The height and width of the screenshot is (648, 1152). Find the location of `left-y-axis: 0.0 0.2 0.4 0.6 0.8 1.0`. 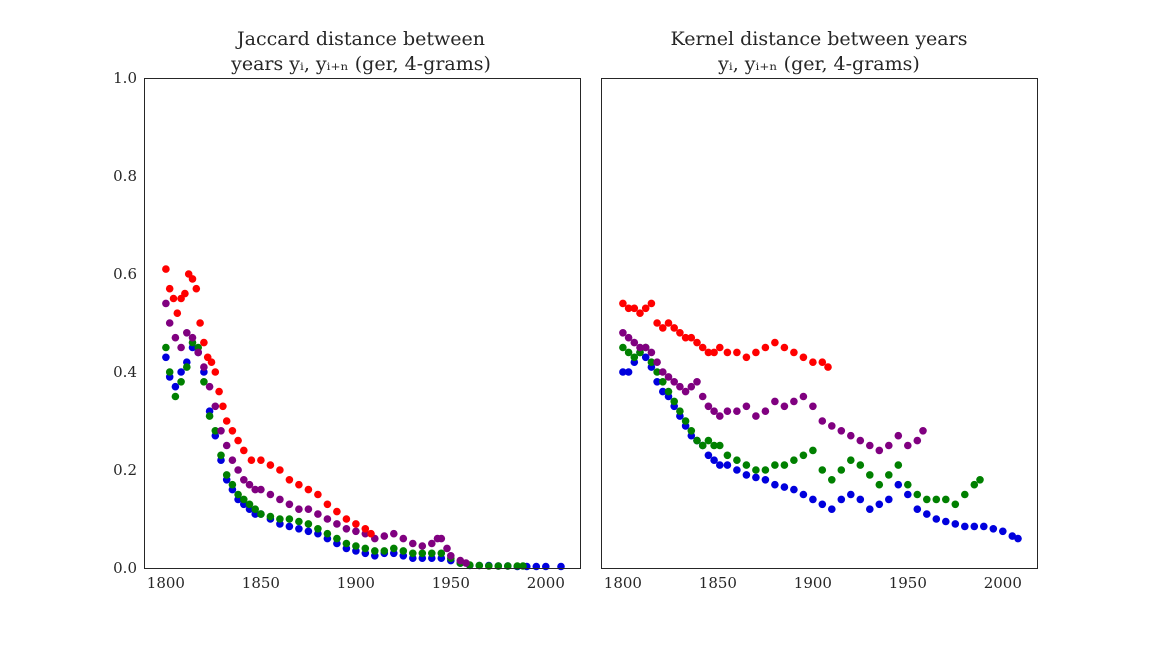

left-y-axis: 0.0 0.2 0.4 0.6 0.8 1.0 is located at coordinates (125, 323).